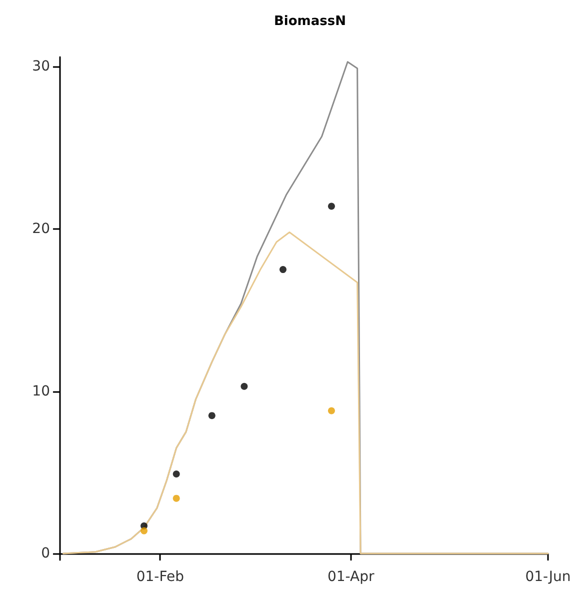  What do you see at coordinates (41, 228) in the screenshot?
I see `y-tick-label: 20` at bounding box center [41, 228].